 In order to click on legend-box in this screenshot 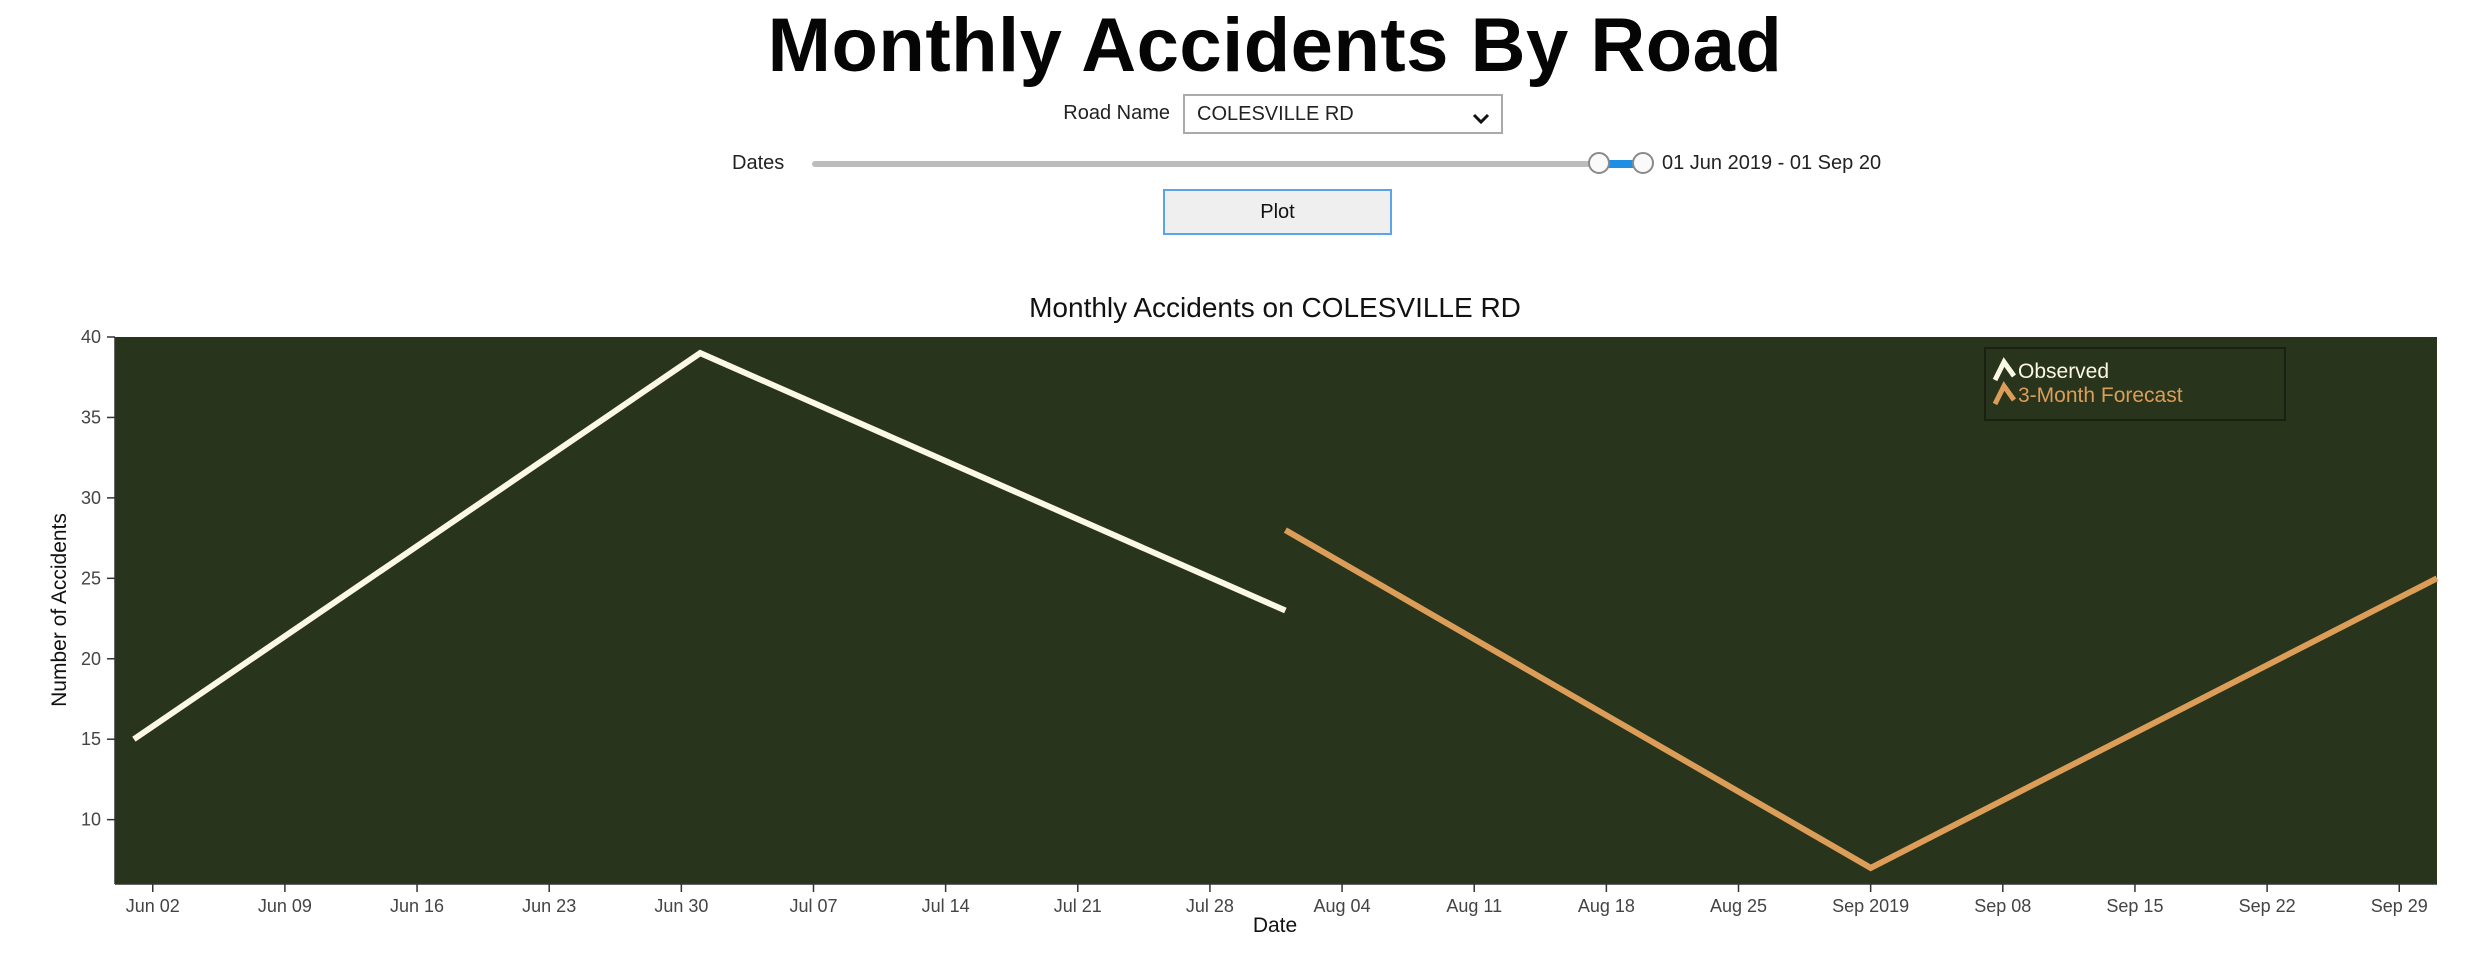, I will do `click(2135, 384)`.